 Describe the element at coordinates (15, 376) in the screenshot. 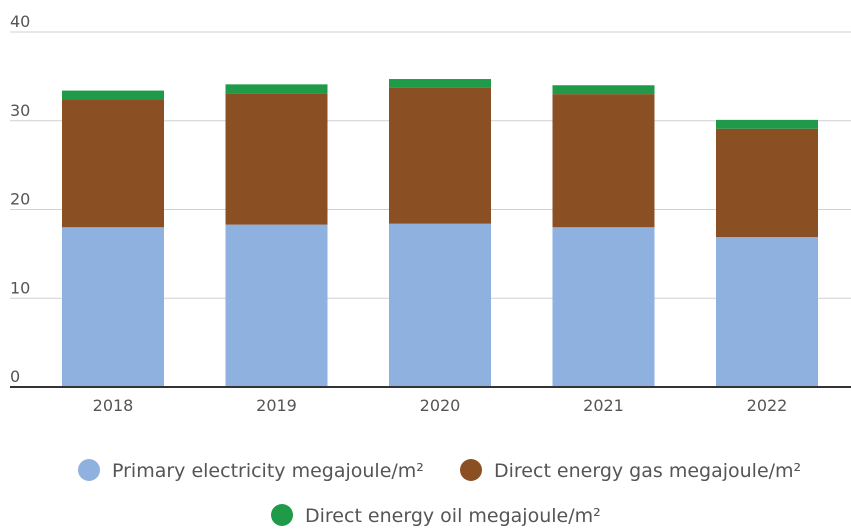

I see `y-tick-label: 0` at that location.